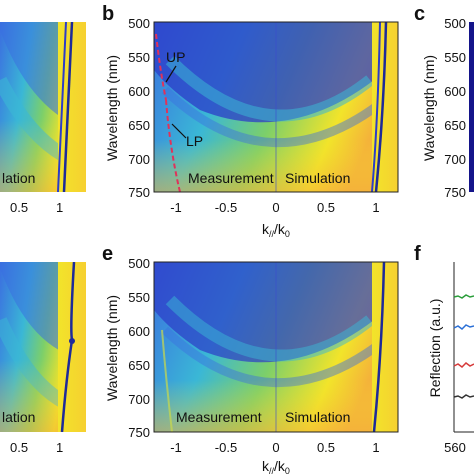 This screenshot has height=474, width=474. I want to click on panel-b-up-branch, so click(161, 67).